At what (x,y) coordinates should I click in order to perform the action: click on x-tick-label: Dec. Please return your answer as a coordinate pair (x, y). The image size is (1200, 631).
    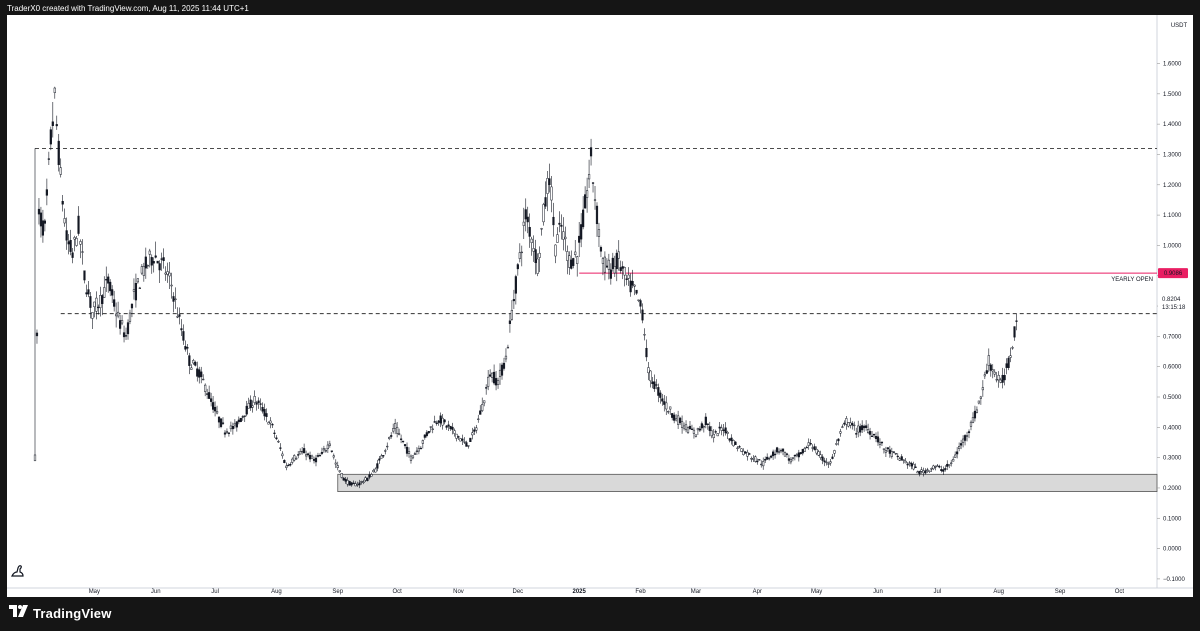
    Looking at the image, I should click on (518, 592).